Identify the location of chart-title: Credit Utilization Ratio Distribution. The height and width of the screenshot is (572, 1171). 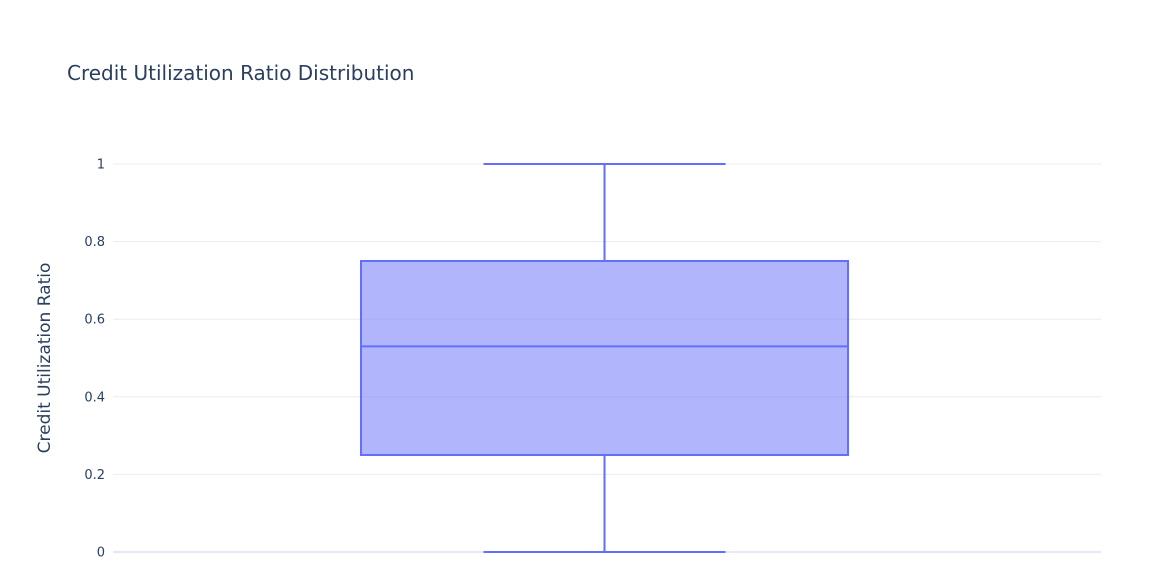
(240, 73).